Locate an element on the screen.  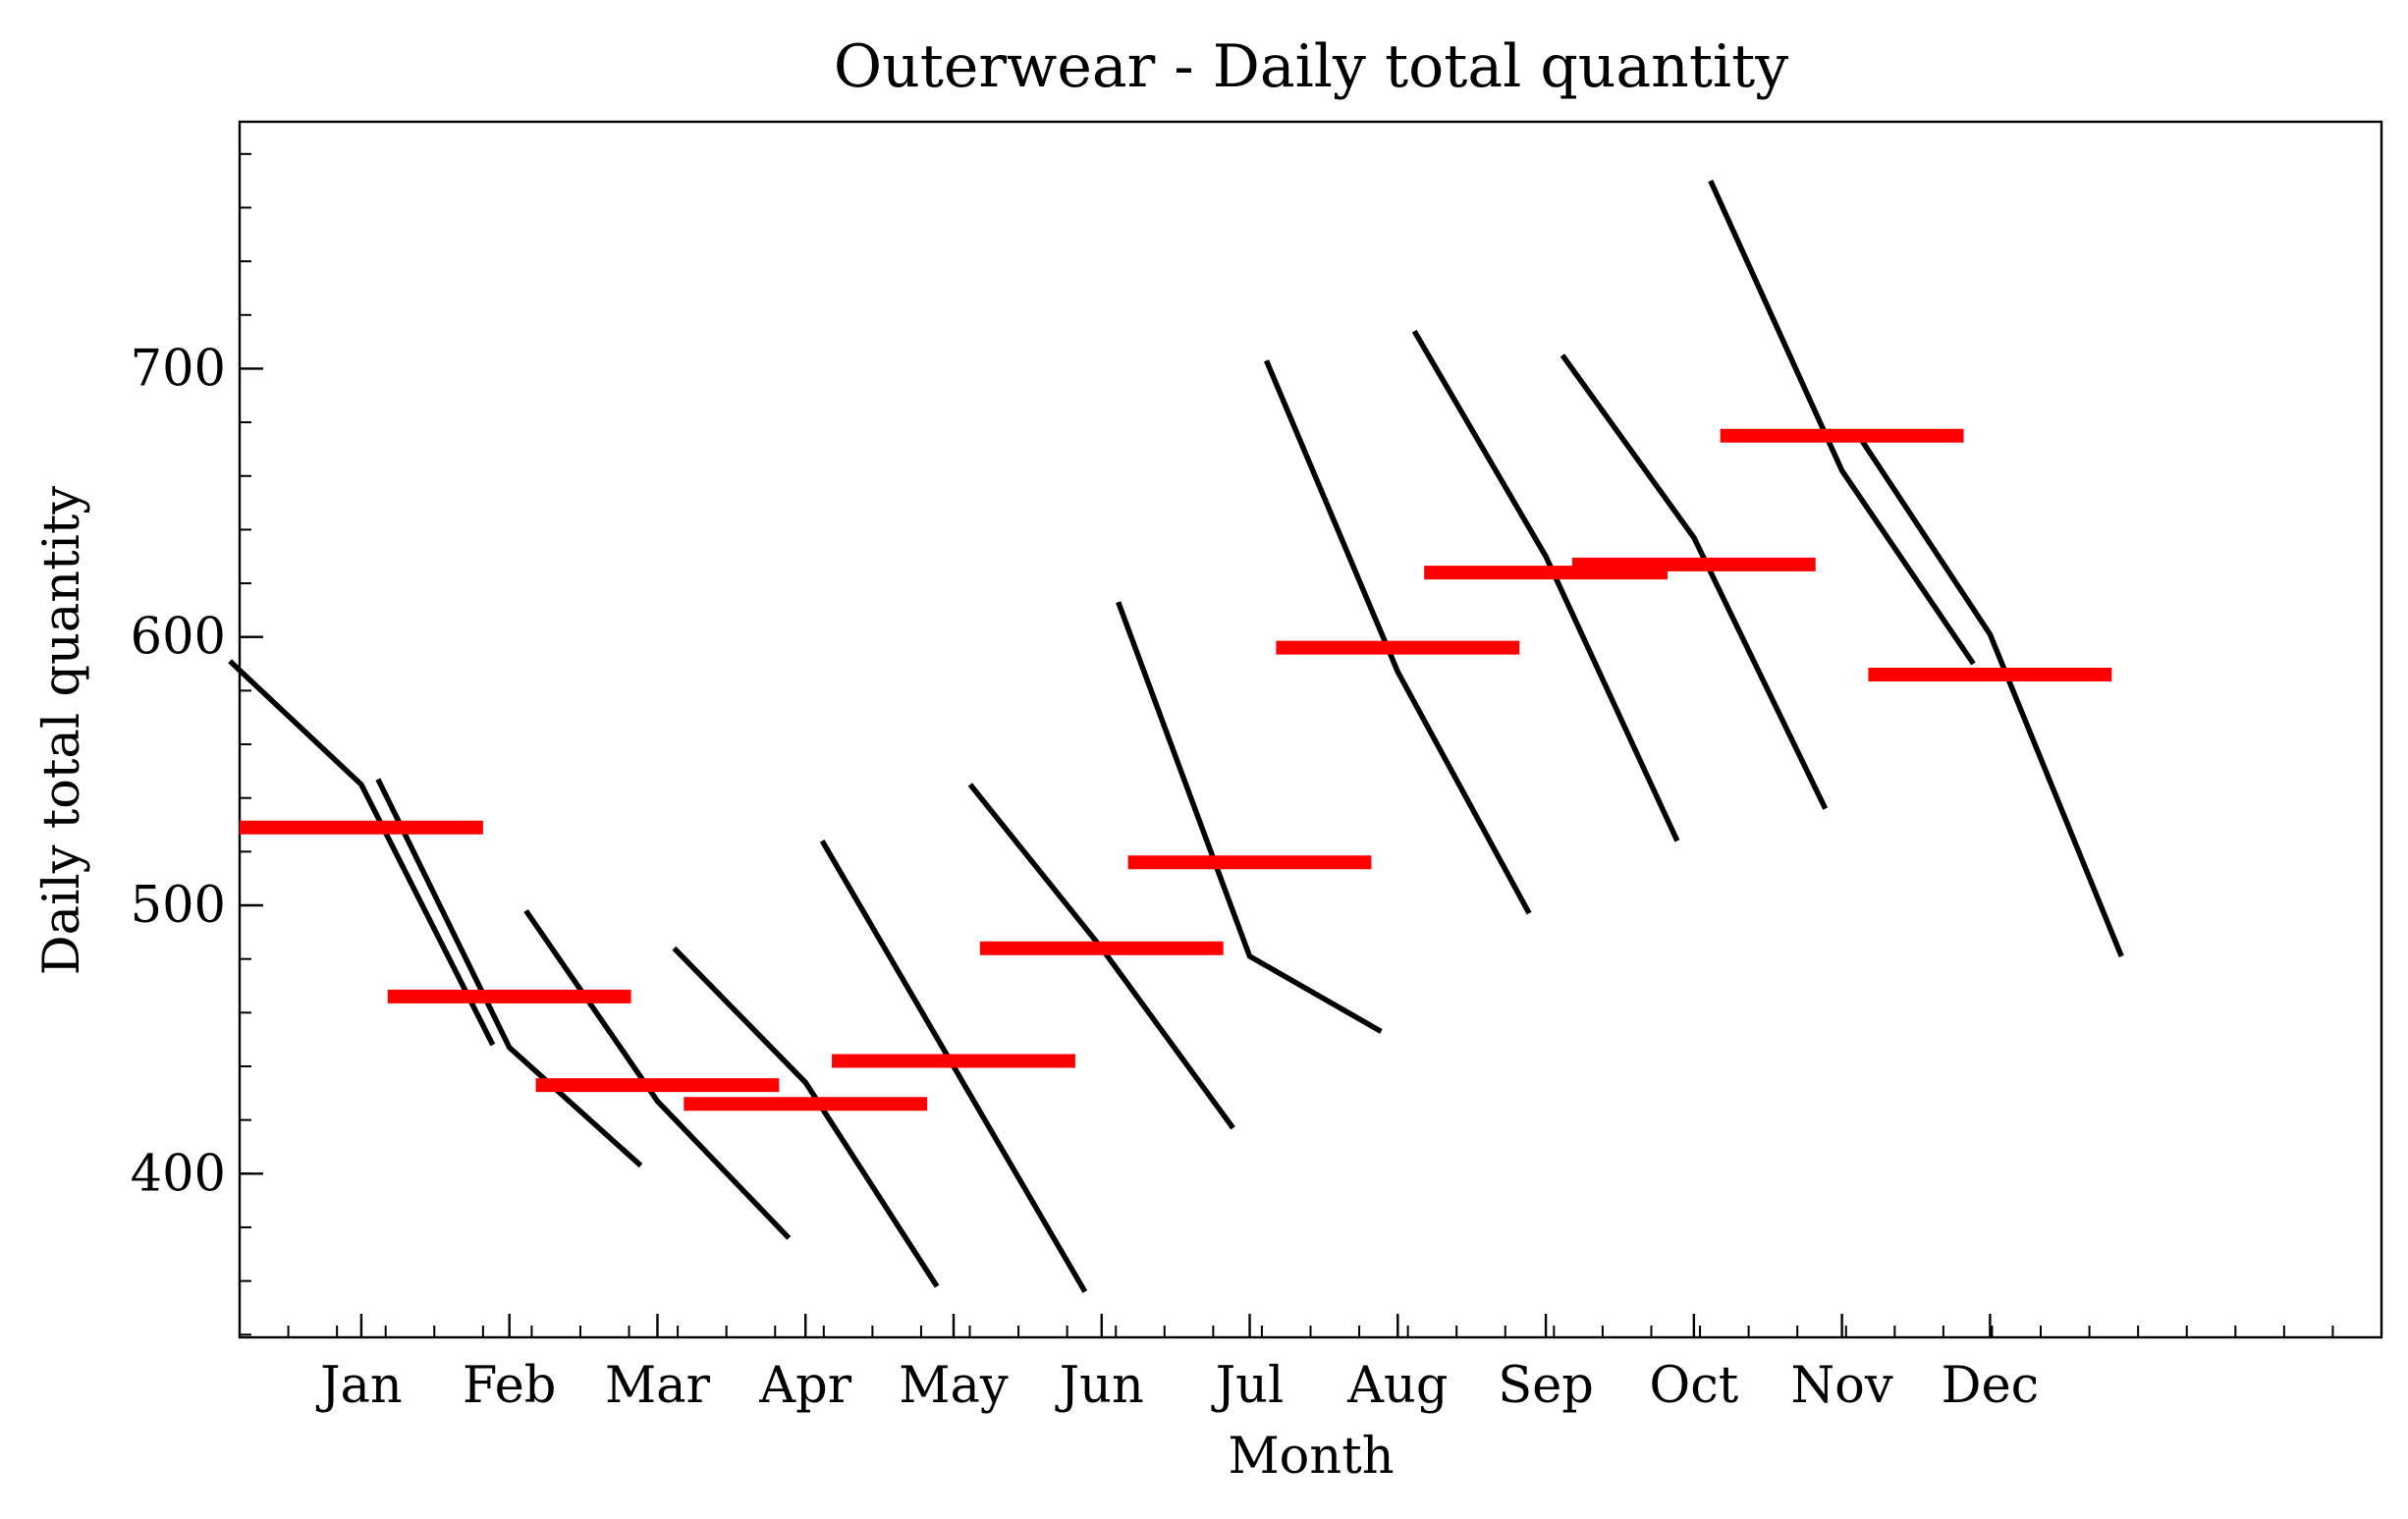
x-tick-label: Feb is located at coordinates (509, 1386).